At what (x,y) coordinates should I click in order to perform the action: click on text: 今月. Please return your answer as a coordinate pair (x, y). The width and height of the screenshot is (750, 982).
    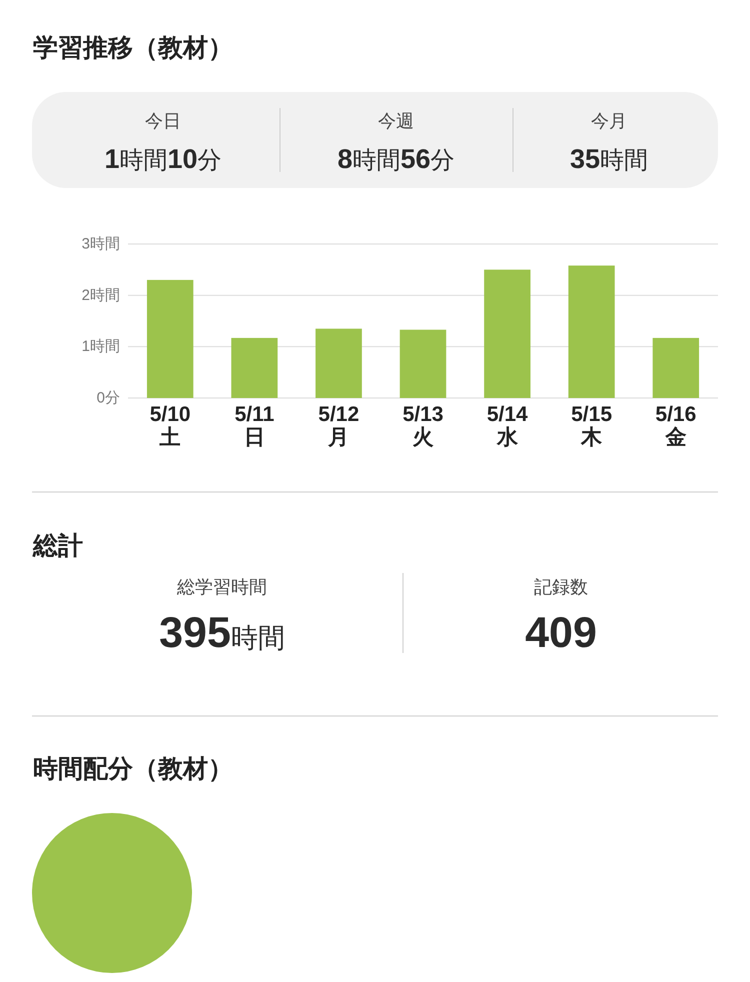
    Looking at the image, I should click on (609, 121).